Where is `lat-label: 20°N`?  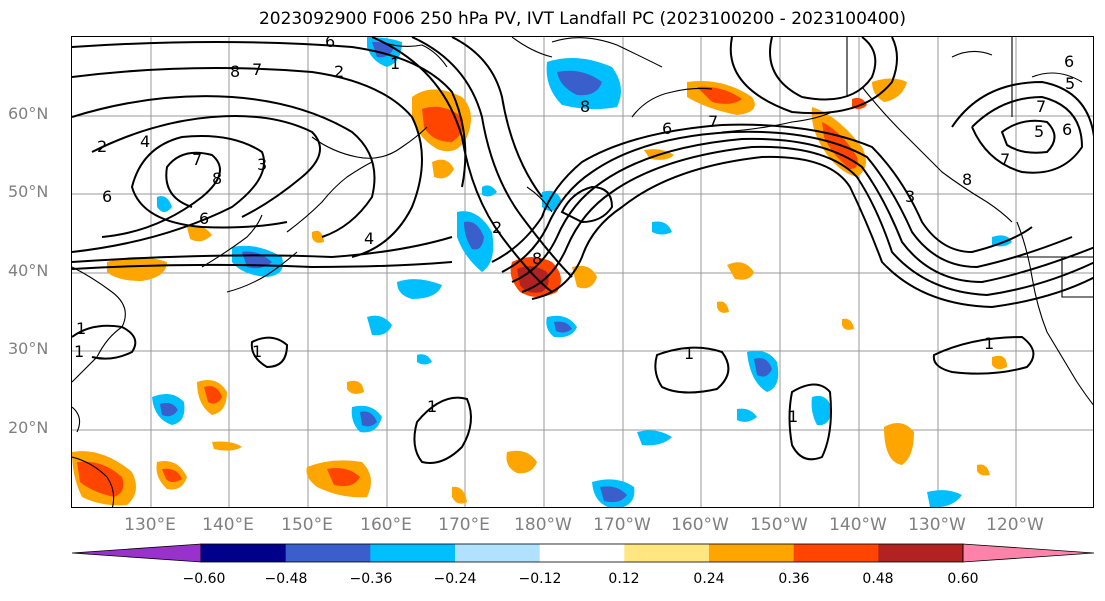 lat-label: 20°N is located at coordinates (28, 427).